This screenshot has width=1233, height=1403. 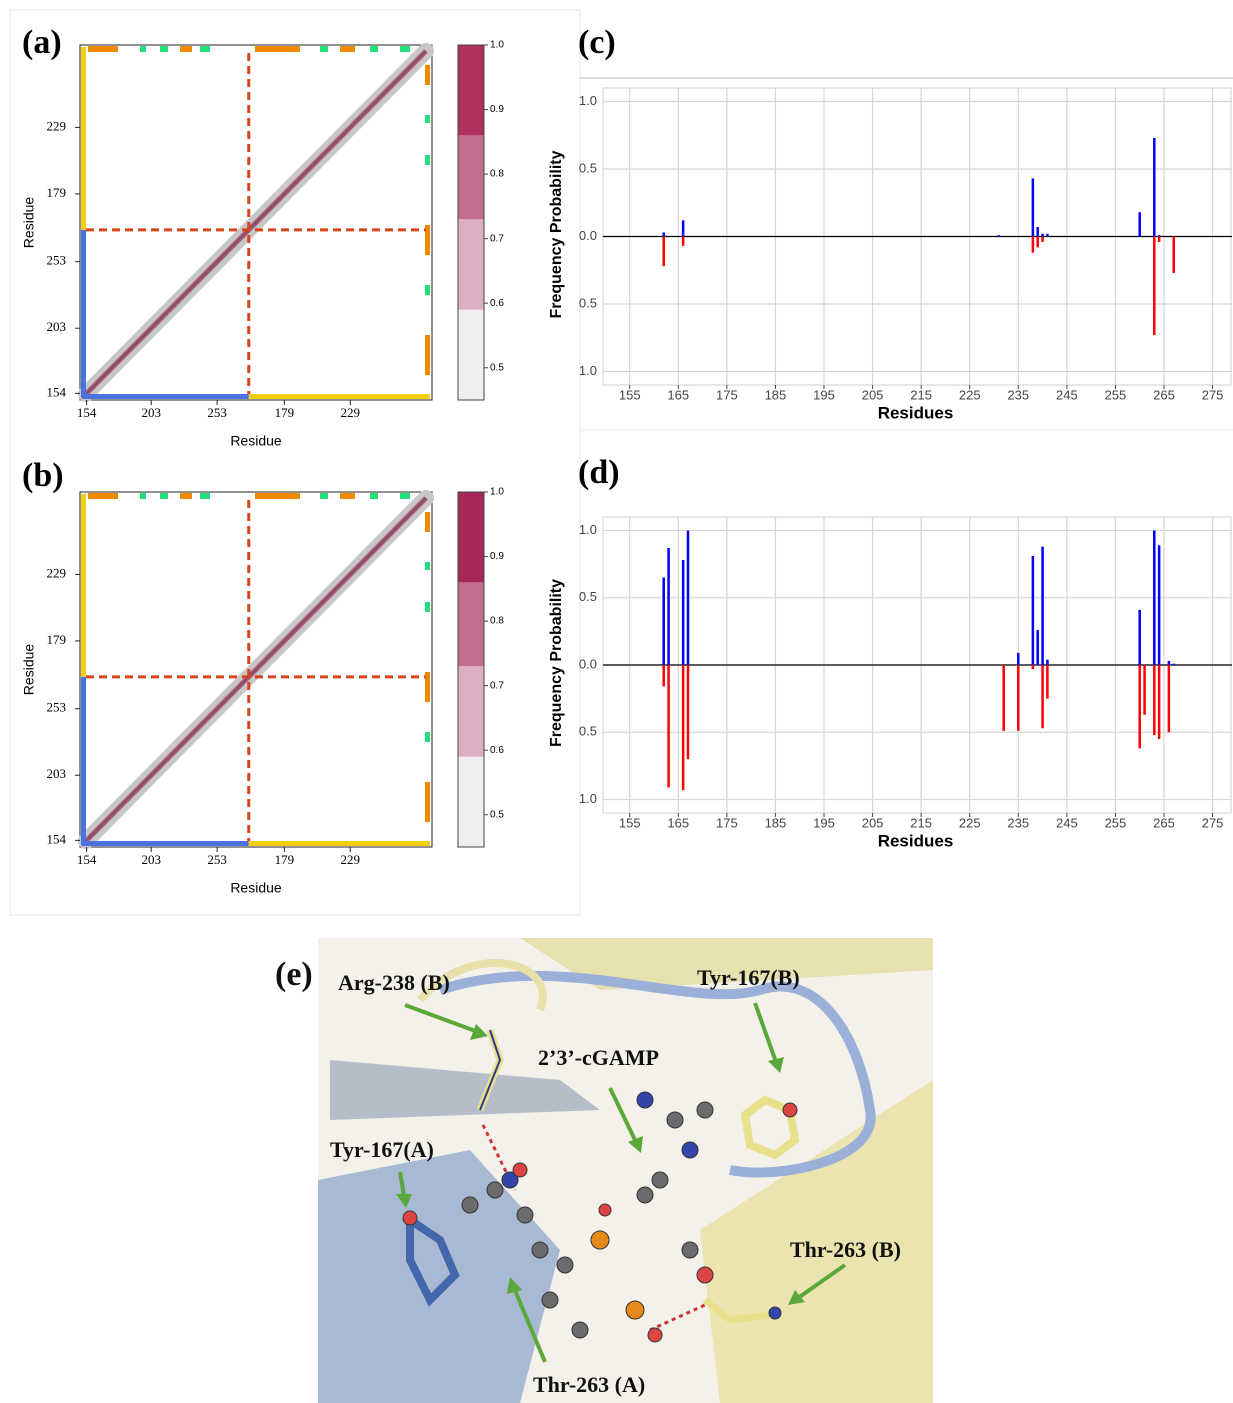 What do you see at coordinates (630, 394) in the screenshot?
I see `x-tick-label: 155` at bounding box center [630, 394].